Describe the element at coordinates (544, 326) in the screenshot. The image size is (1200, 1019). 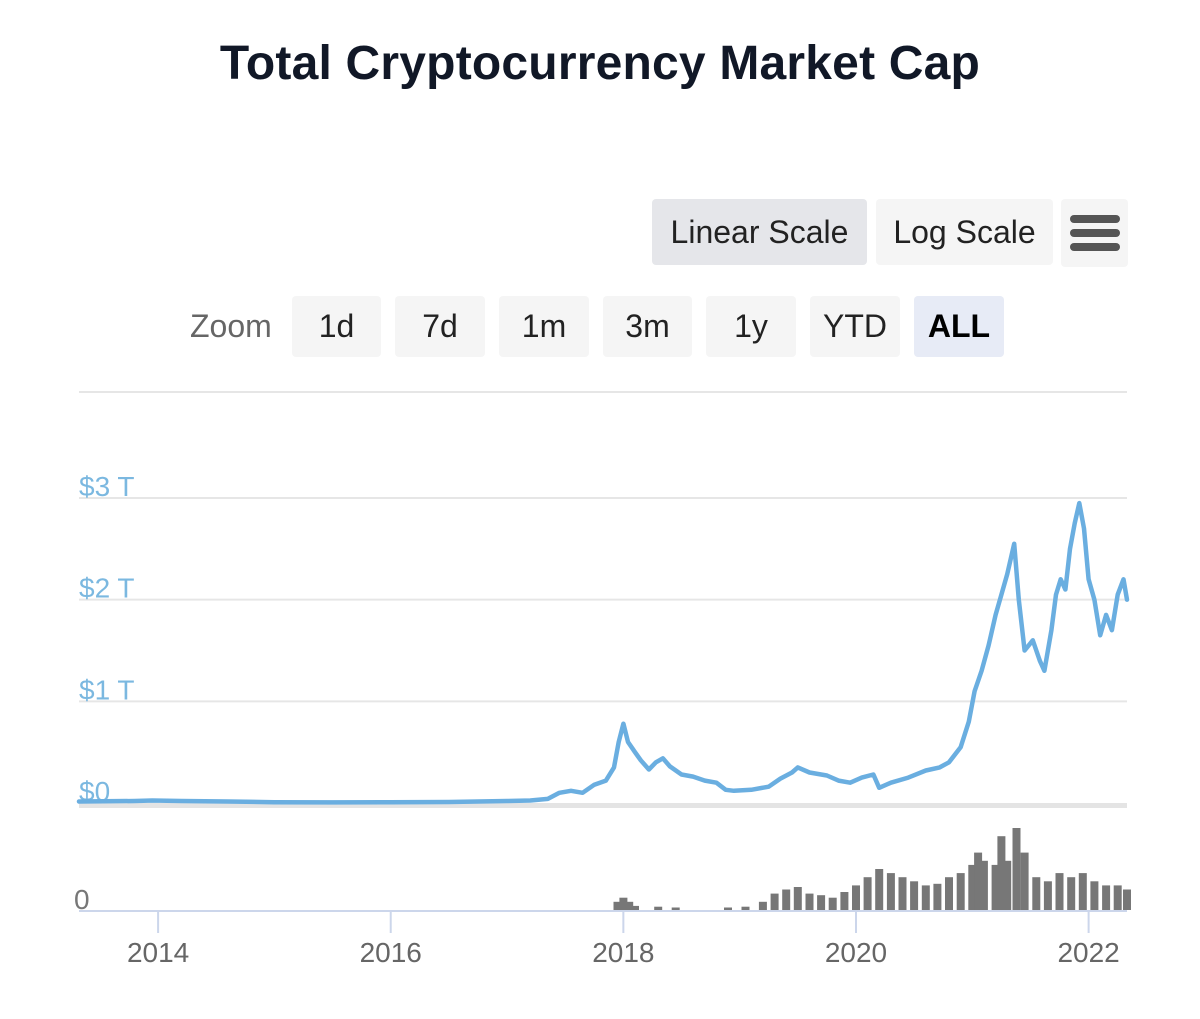
I see `zoom-1m-button: 1m` at that location.